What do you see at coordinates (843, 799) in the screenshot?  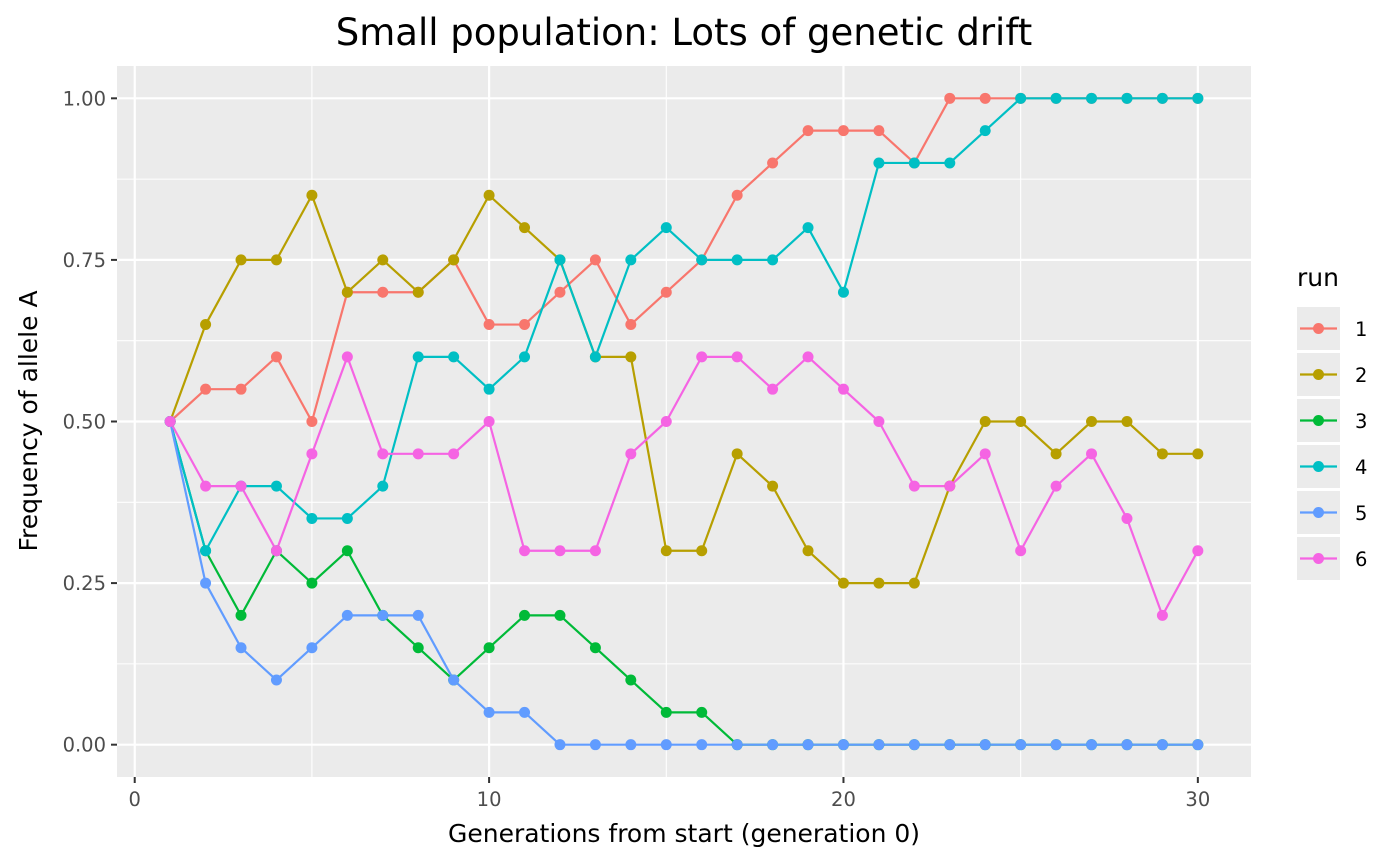 I see `x-tick-label: 20` at bounding box center [843, 799].